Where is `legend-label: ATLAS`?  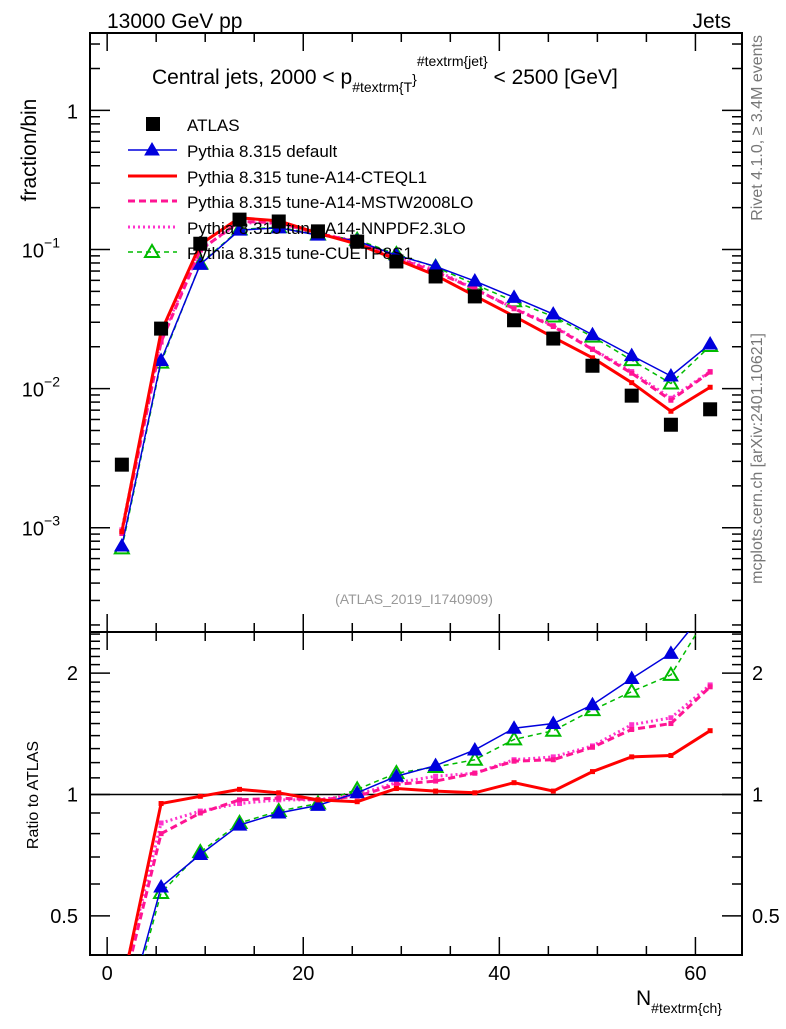 legend-label: ATLAS is located at coordinates (213, 125).